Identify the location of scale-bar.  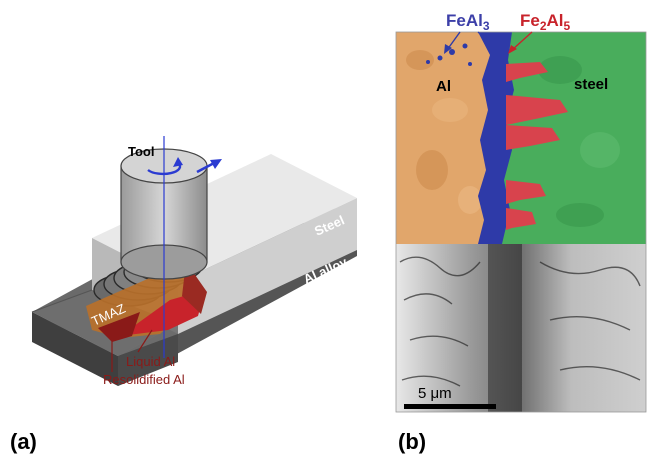
(450, 406).